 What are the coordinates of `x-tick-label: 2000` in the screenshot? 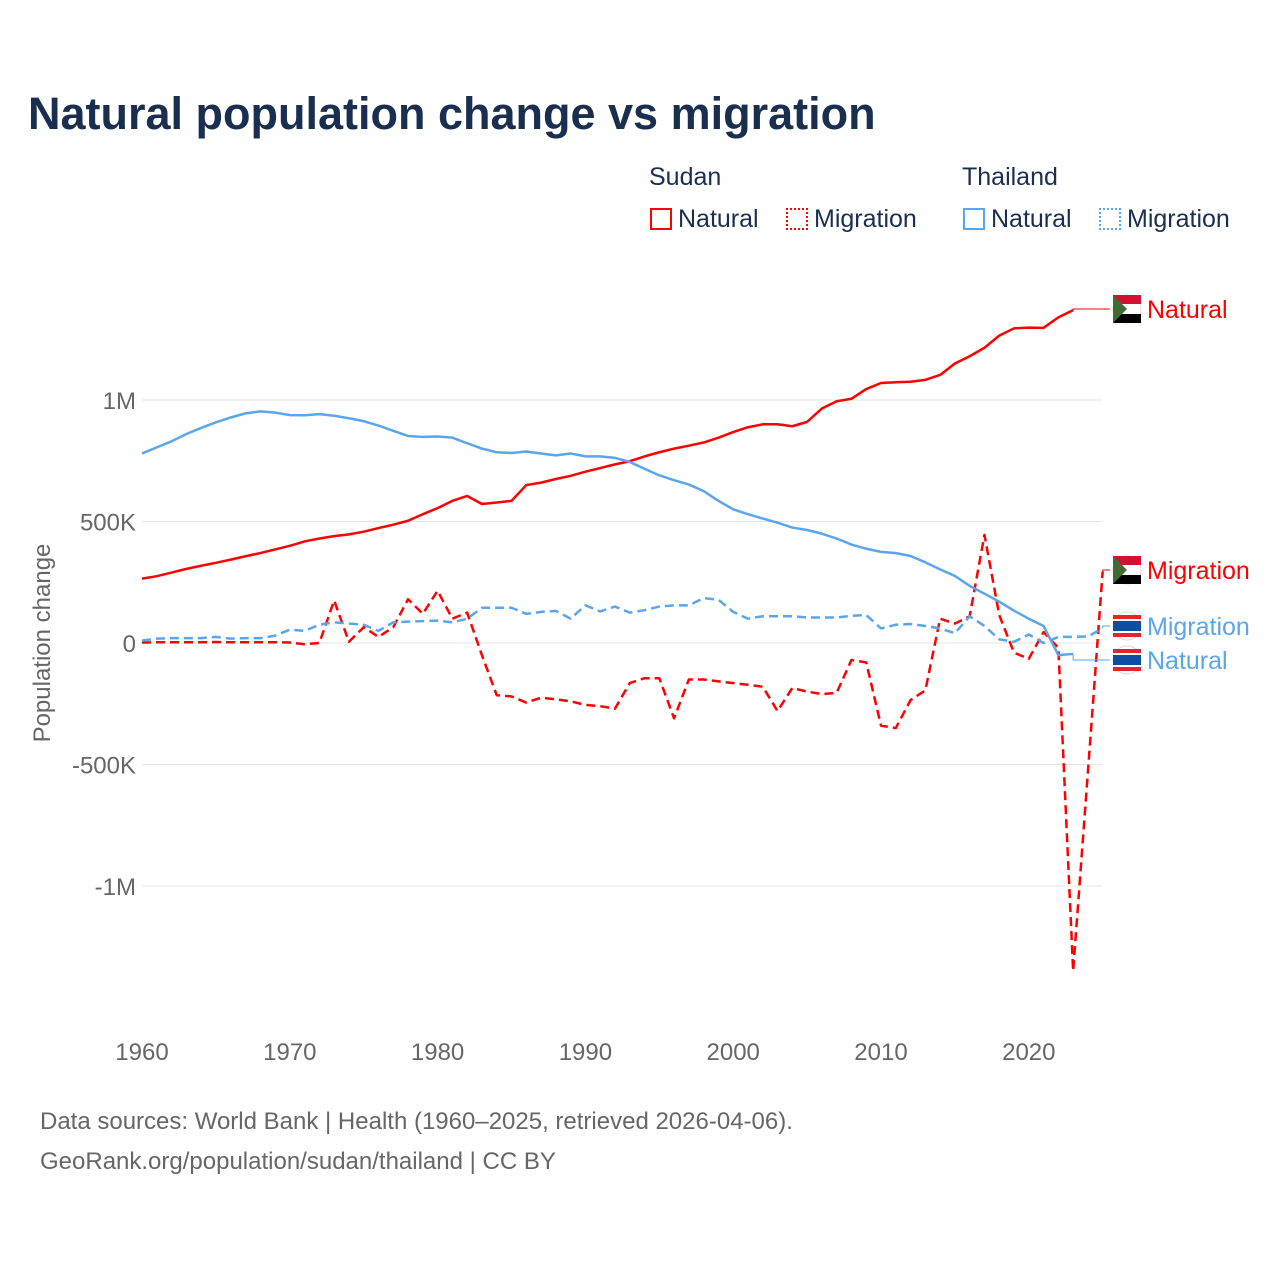 It's located at (733, 1052).